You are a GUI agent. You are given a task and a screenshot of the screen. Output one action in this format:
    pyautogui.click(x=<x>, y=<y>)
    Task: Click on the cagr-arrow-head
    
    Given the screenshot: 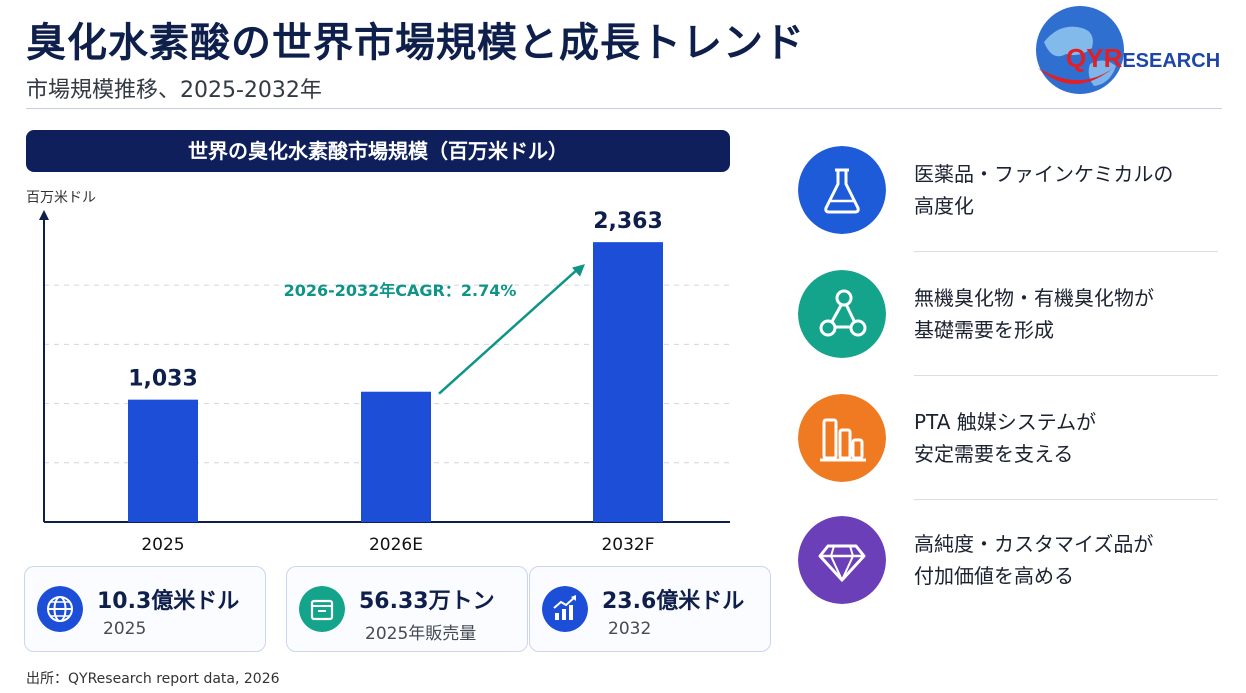 What is the action you would take?
    pyautogui.click(x=578, y=270)
    